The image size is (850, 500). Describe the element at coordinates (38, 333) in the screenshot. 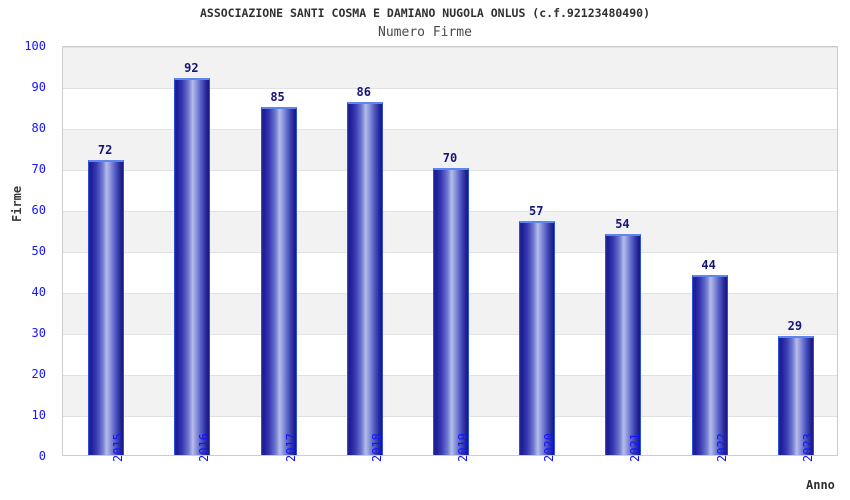

I see `y-axis-tick-label: 30` at that location.